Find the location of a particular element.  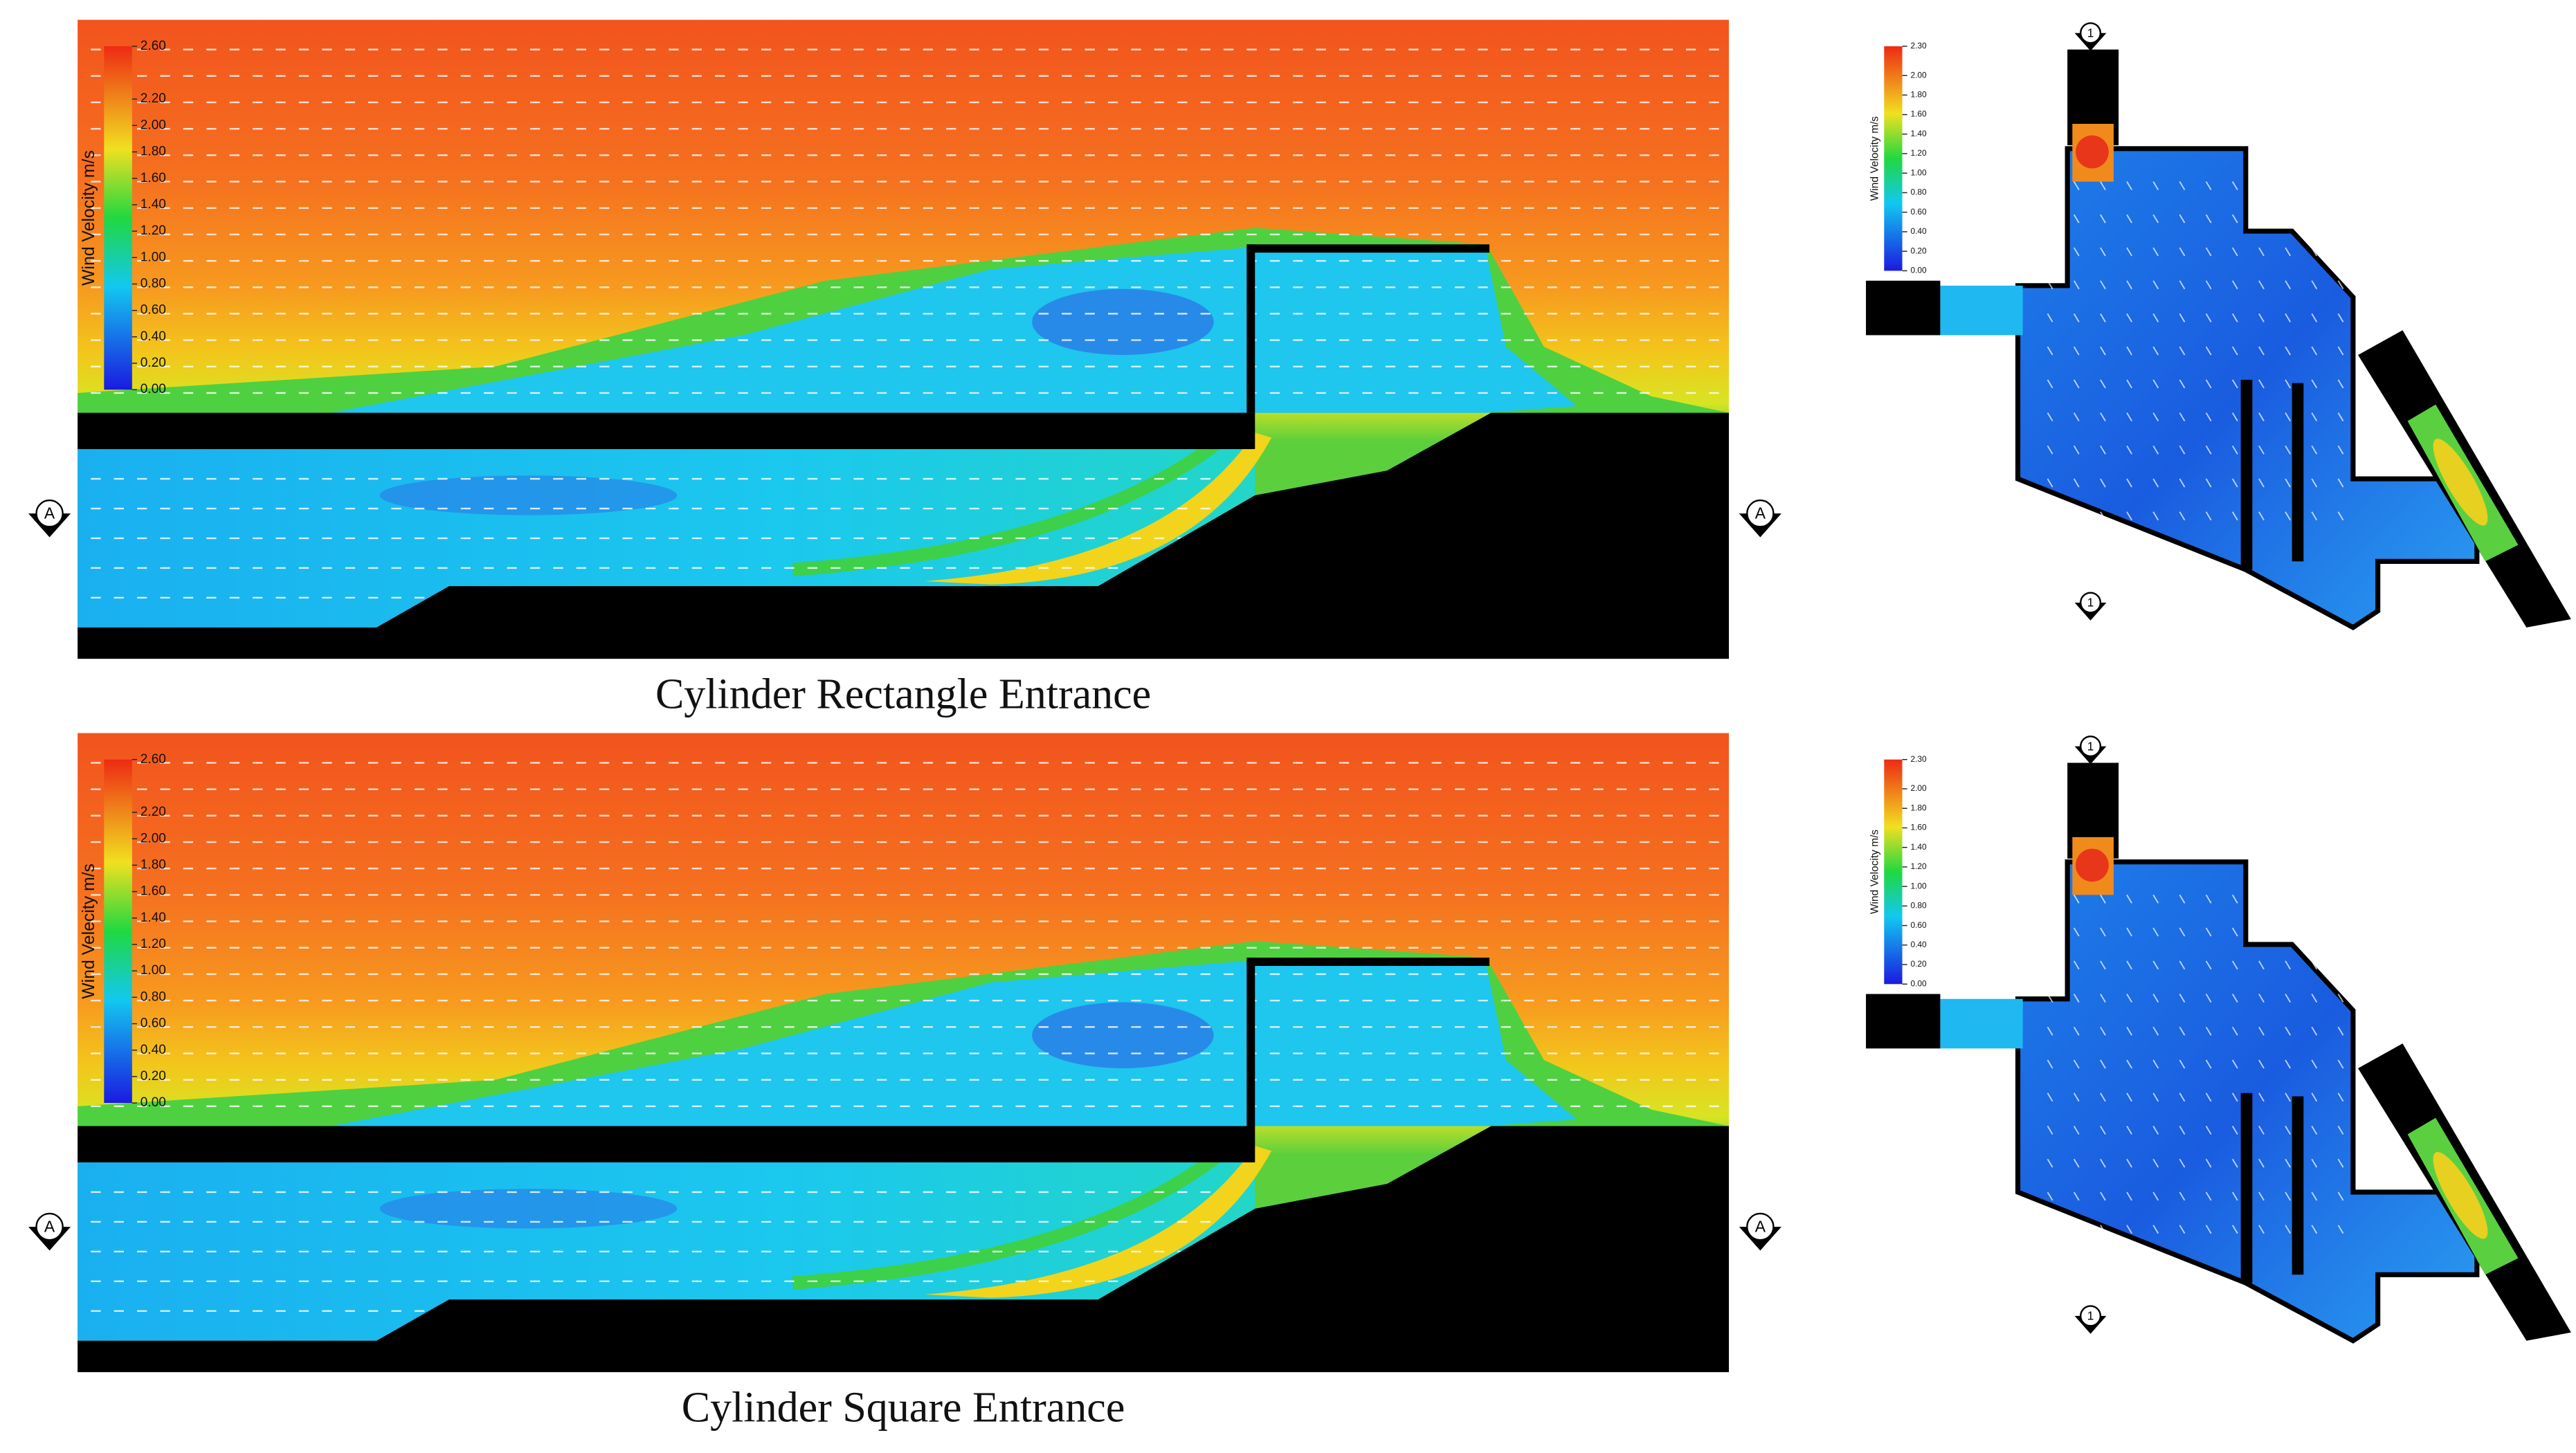

roof-slab is located at coordinates (666, 431).